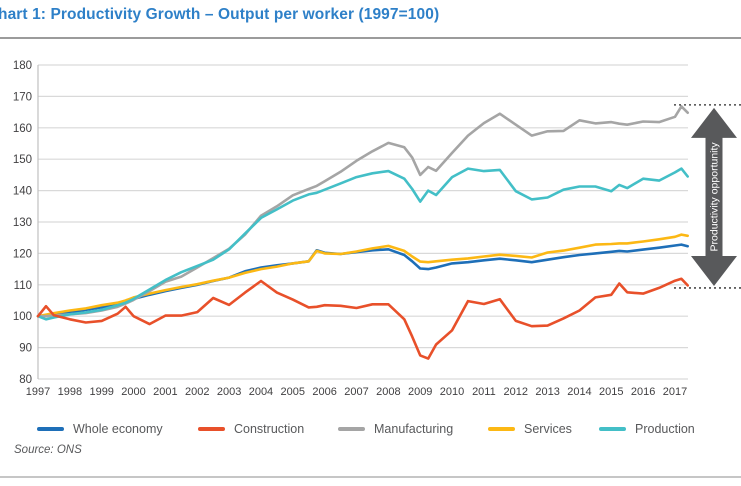  What do you see at coordinates (356, 392) in the screenshot?
I see `x-axis-tick-label: 2007` at bounding box center [356, 392].